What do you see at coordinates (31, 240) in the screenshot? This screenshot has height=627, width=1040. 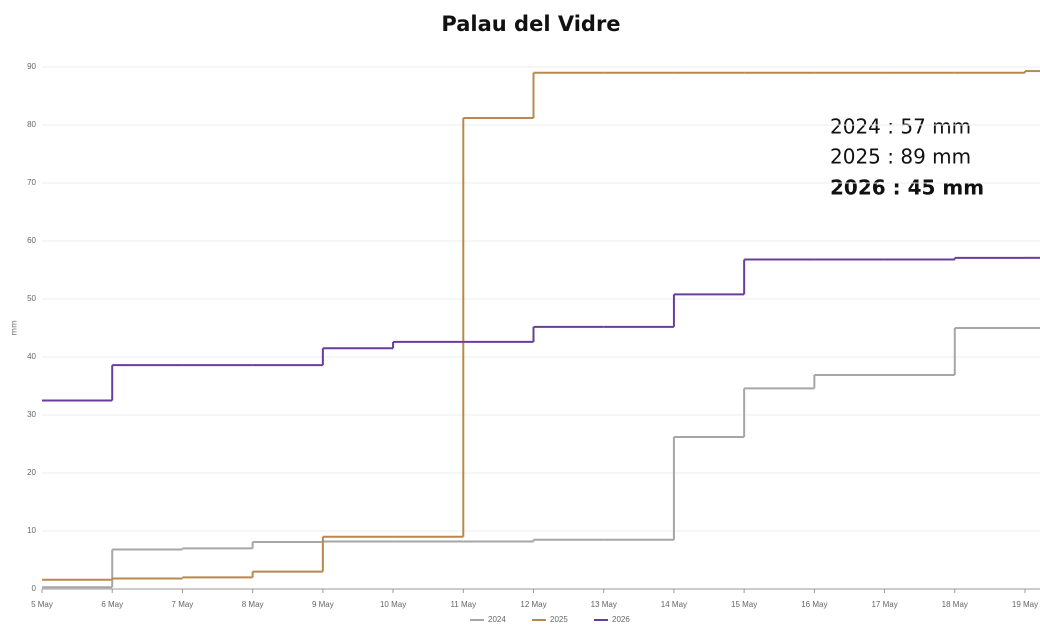 I see `y-tick-label: 60` at bounding box center [31, 240].